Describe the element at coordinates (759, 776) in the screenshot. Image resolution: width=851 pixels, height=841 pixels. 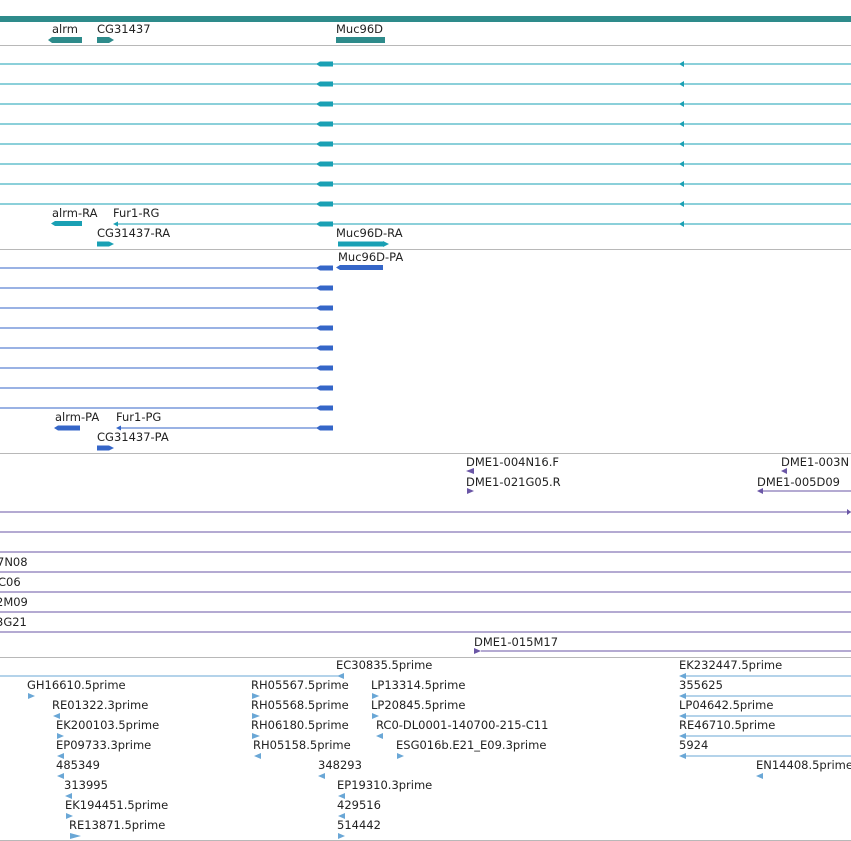
I see `est-en14408-5prime` at that location.